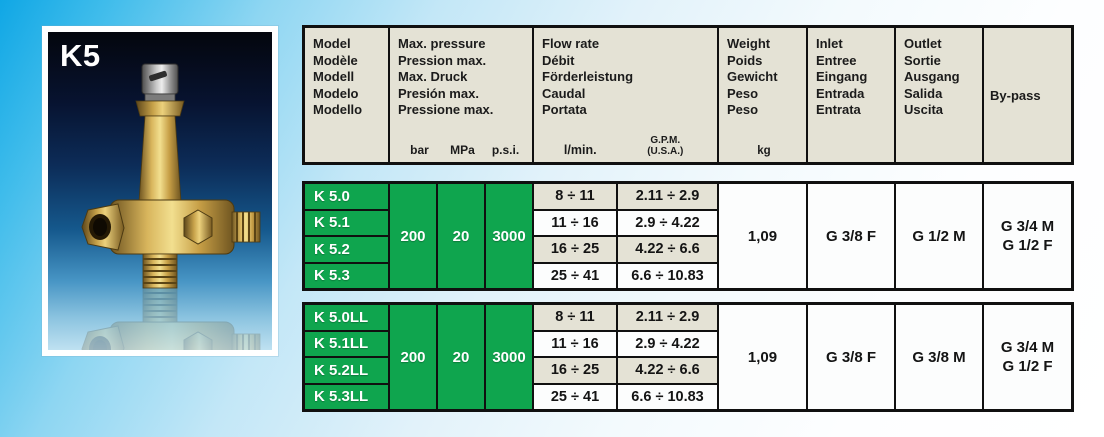 The height and width of the screenshot is (437, 1104). I want to click on model-column: K 5.0LL K 5.1LL K 5.2LL K 5.3LL, so click(346, 357).